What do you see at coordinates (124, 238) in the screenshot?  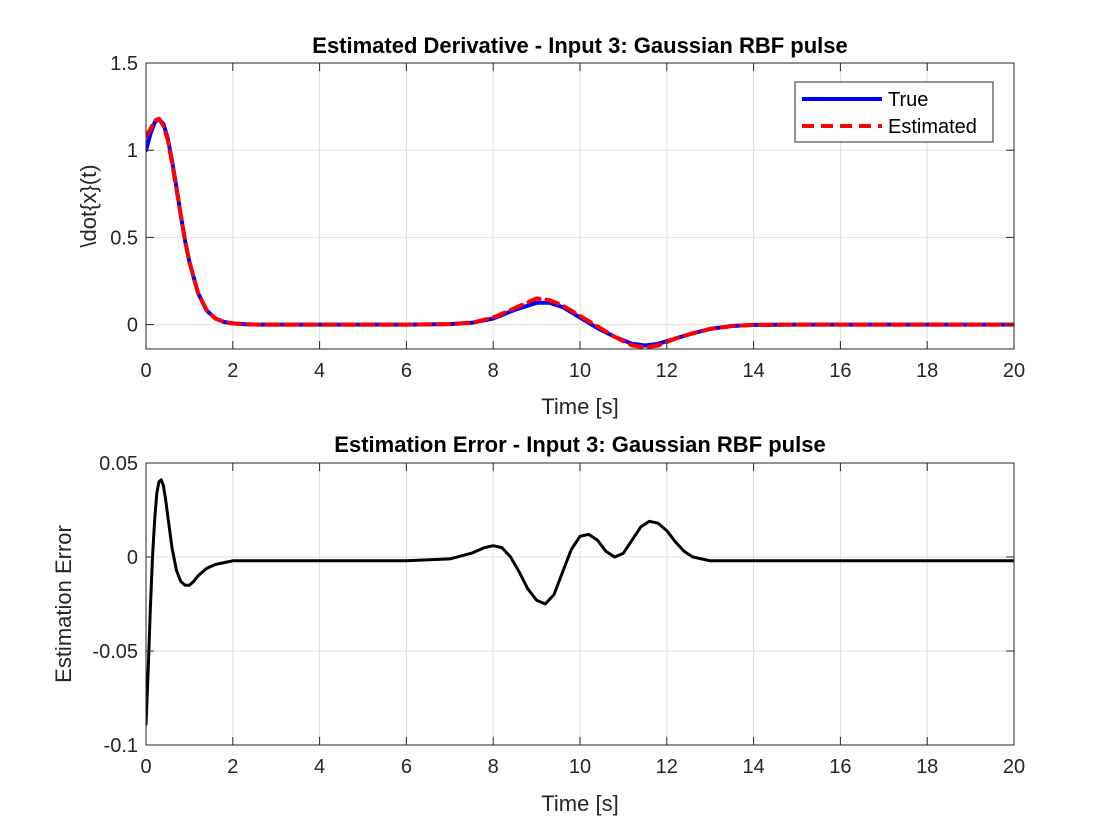 I see `top-y-tick-label: 0.5` at bounding box center [124, 238].